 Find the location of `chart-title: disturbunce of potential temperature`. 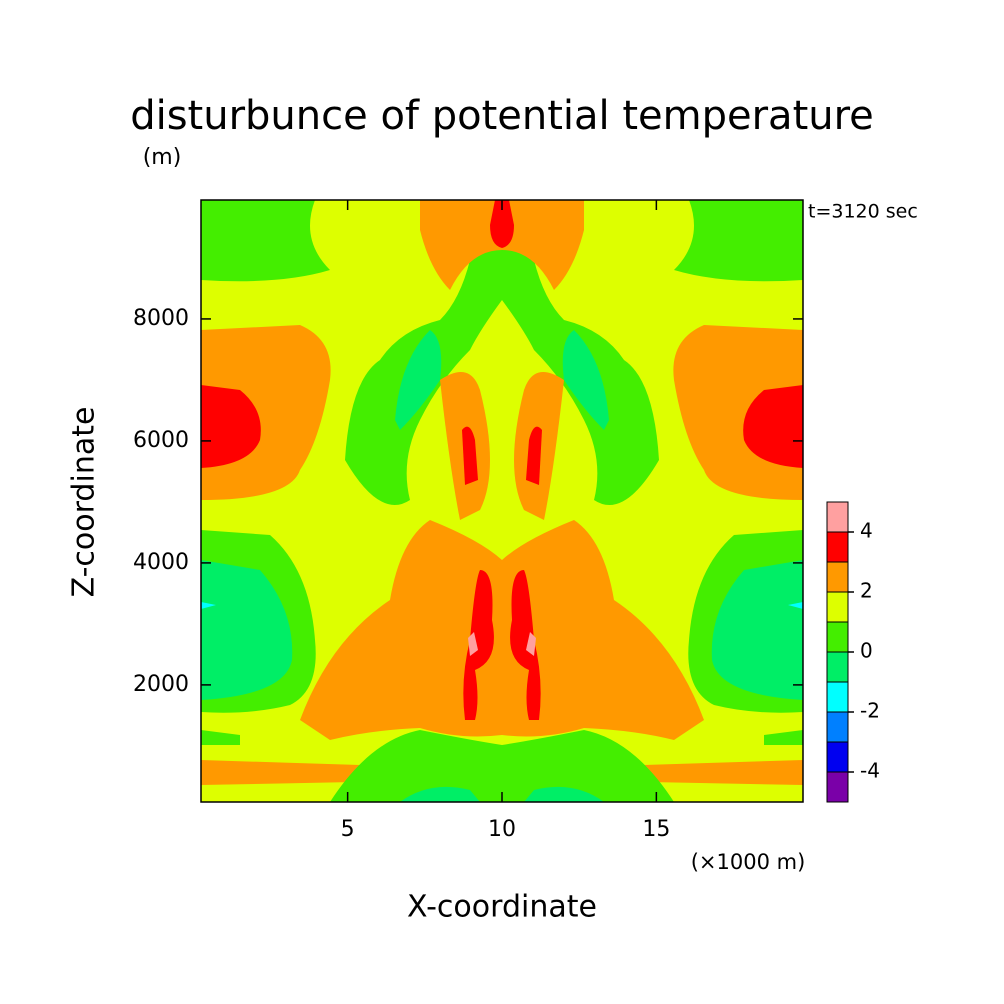

chart-title: disturbunce of potential temperature is located at coordinates (502, 116).